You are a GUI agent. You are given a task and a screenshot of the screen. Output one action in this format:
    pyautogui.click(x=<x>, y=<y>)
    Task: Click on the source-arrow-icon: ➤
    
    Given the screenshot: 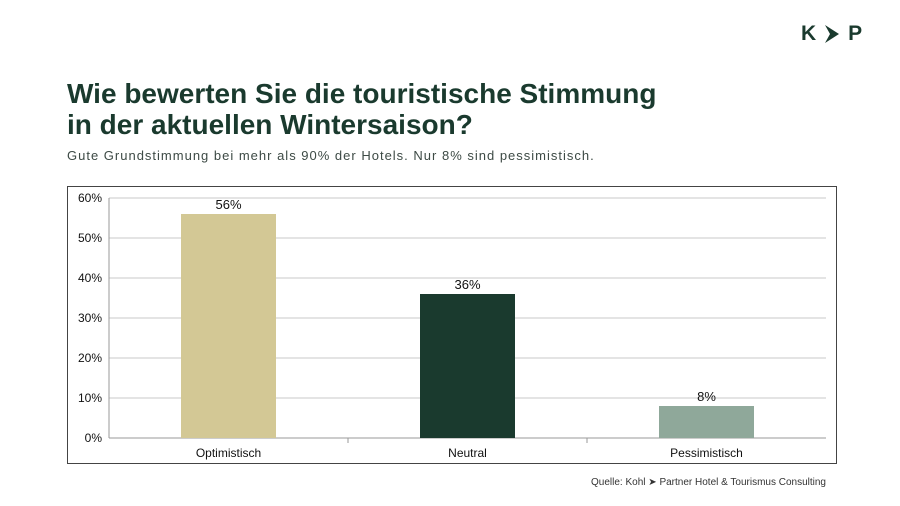 What is the action you would take?
    pyautogui.click(x=652, y=482)
    